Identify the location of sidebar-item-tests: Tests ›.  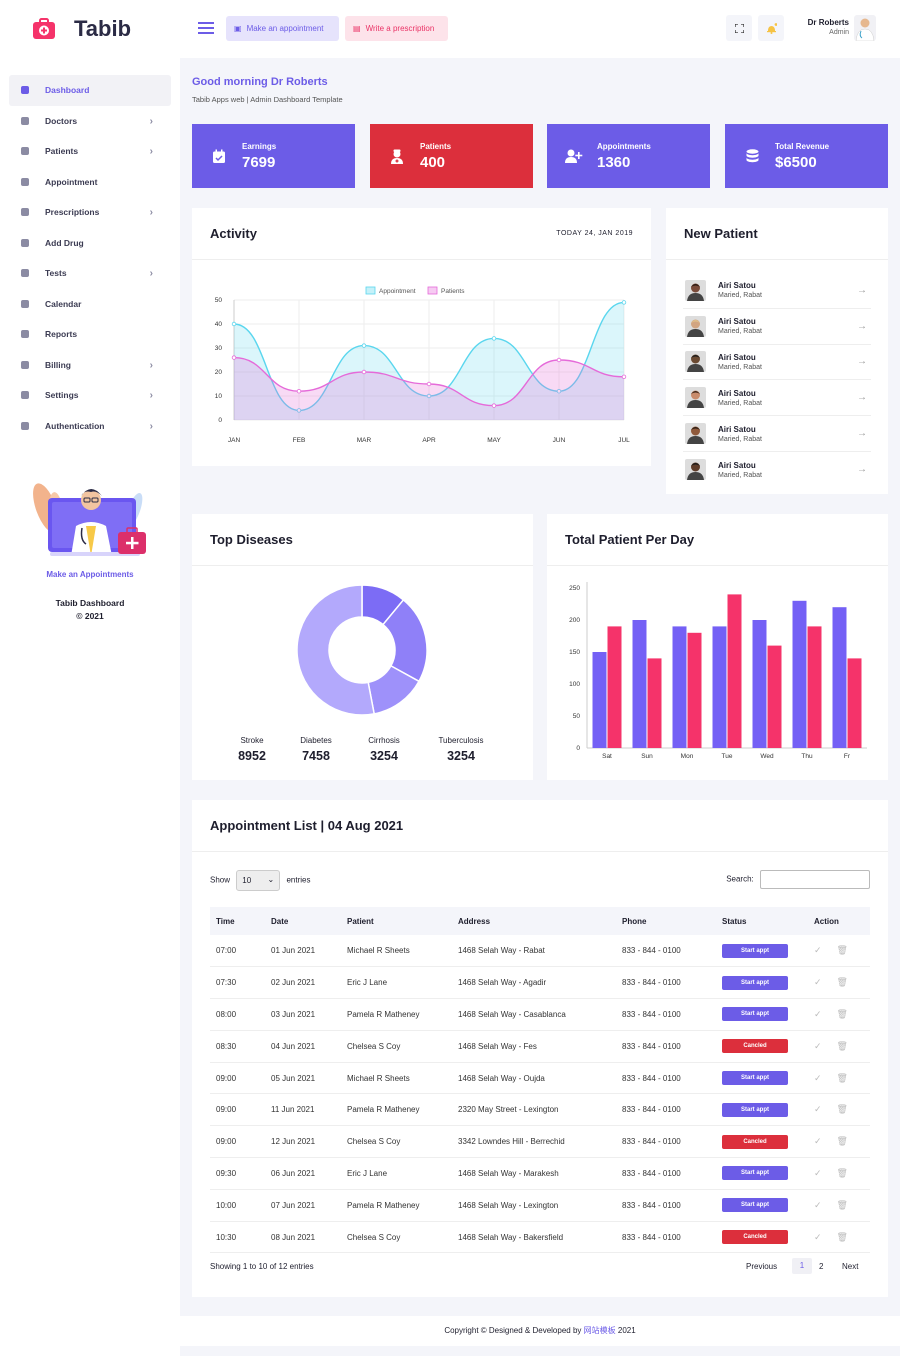
(90, 273).